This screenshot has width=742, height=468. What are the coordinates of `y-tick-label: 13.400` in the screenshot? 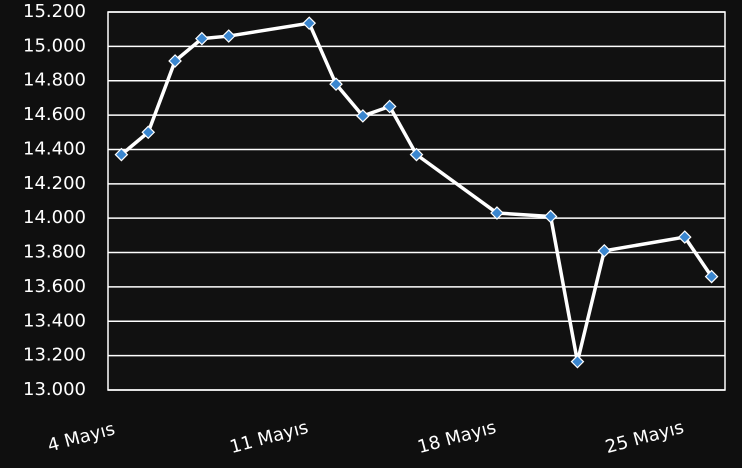 It's located at (54, 320).